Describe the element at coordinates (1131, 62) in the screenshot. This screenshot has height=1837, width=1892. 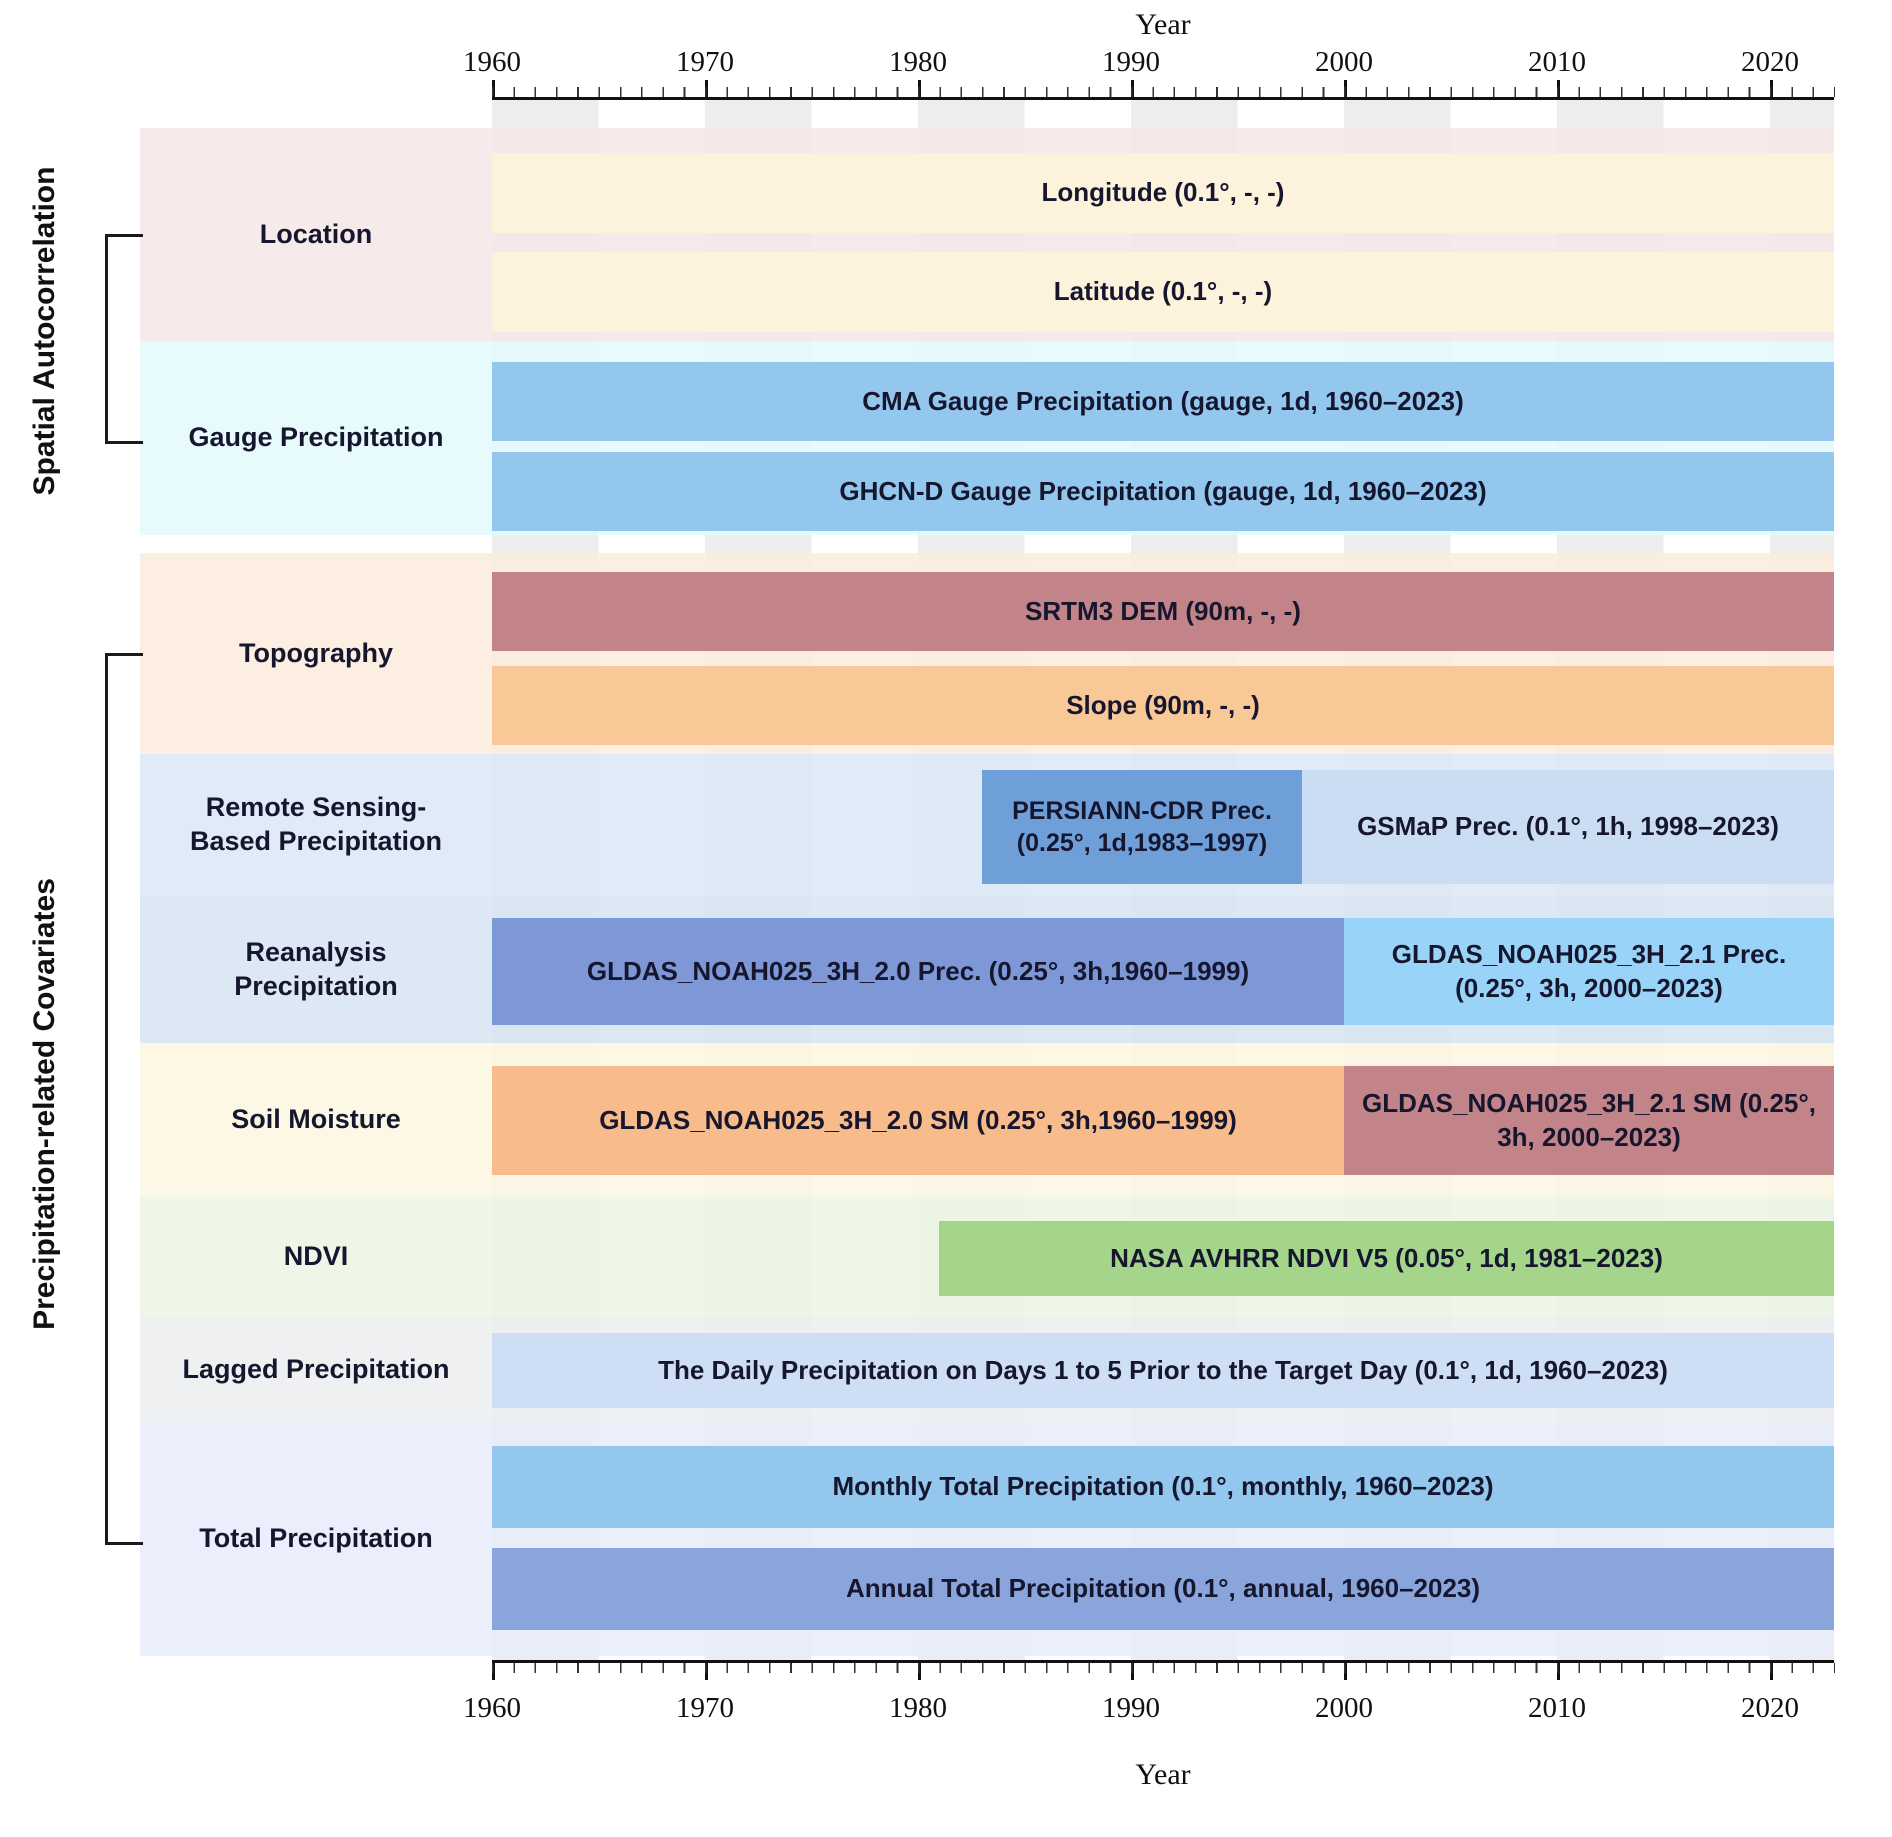
I see `tick-label-1990-top: 1990` at that location.